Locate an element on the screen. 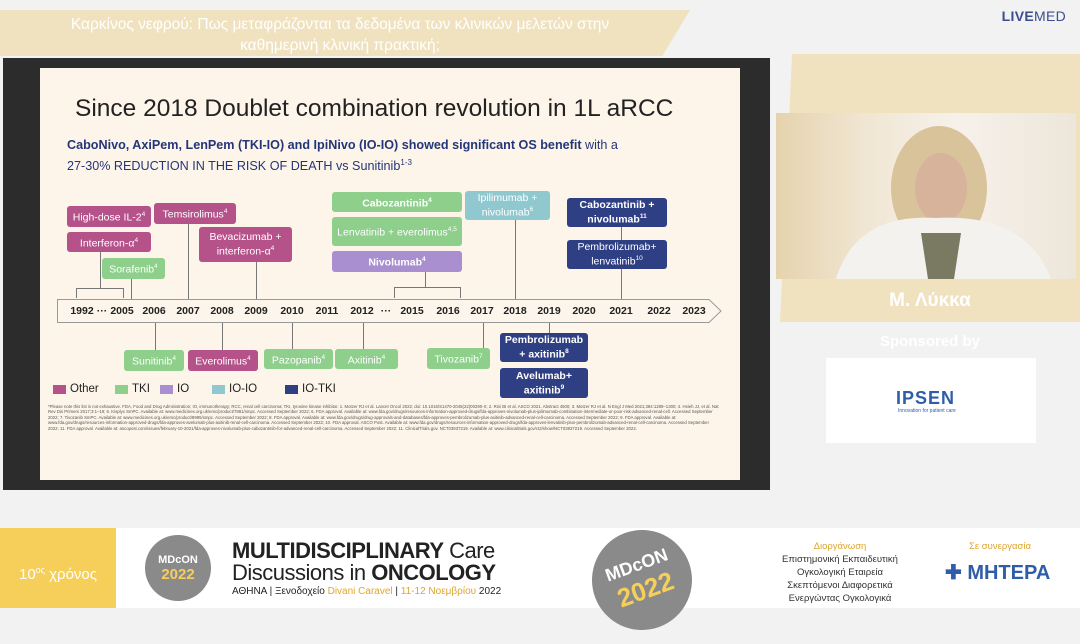  timeline-item: Pembrolizumab+ lenvatinib10 is located at coordinates (617, 254).